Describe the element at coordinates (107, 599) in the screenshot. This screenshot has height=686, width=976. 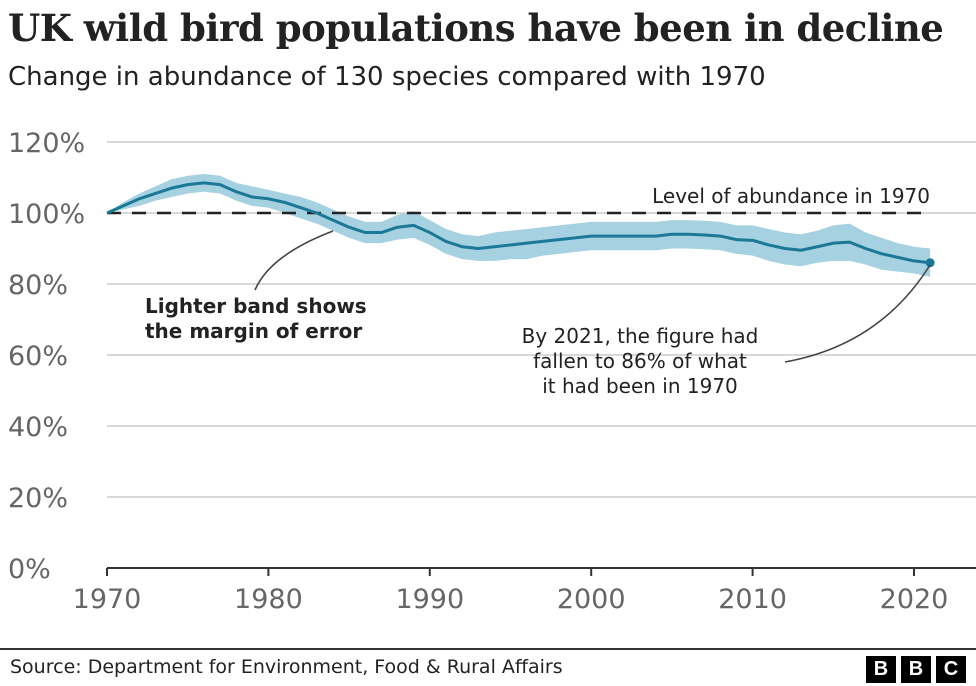
I see `x-tick-label: 1970` at that location.